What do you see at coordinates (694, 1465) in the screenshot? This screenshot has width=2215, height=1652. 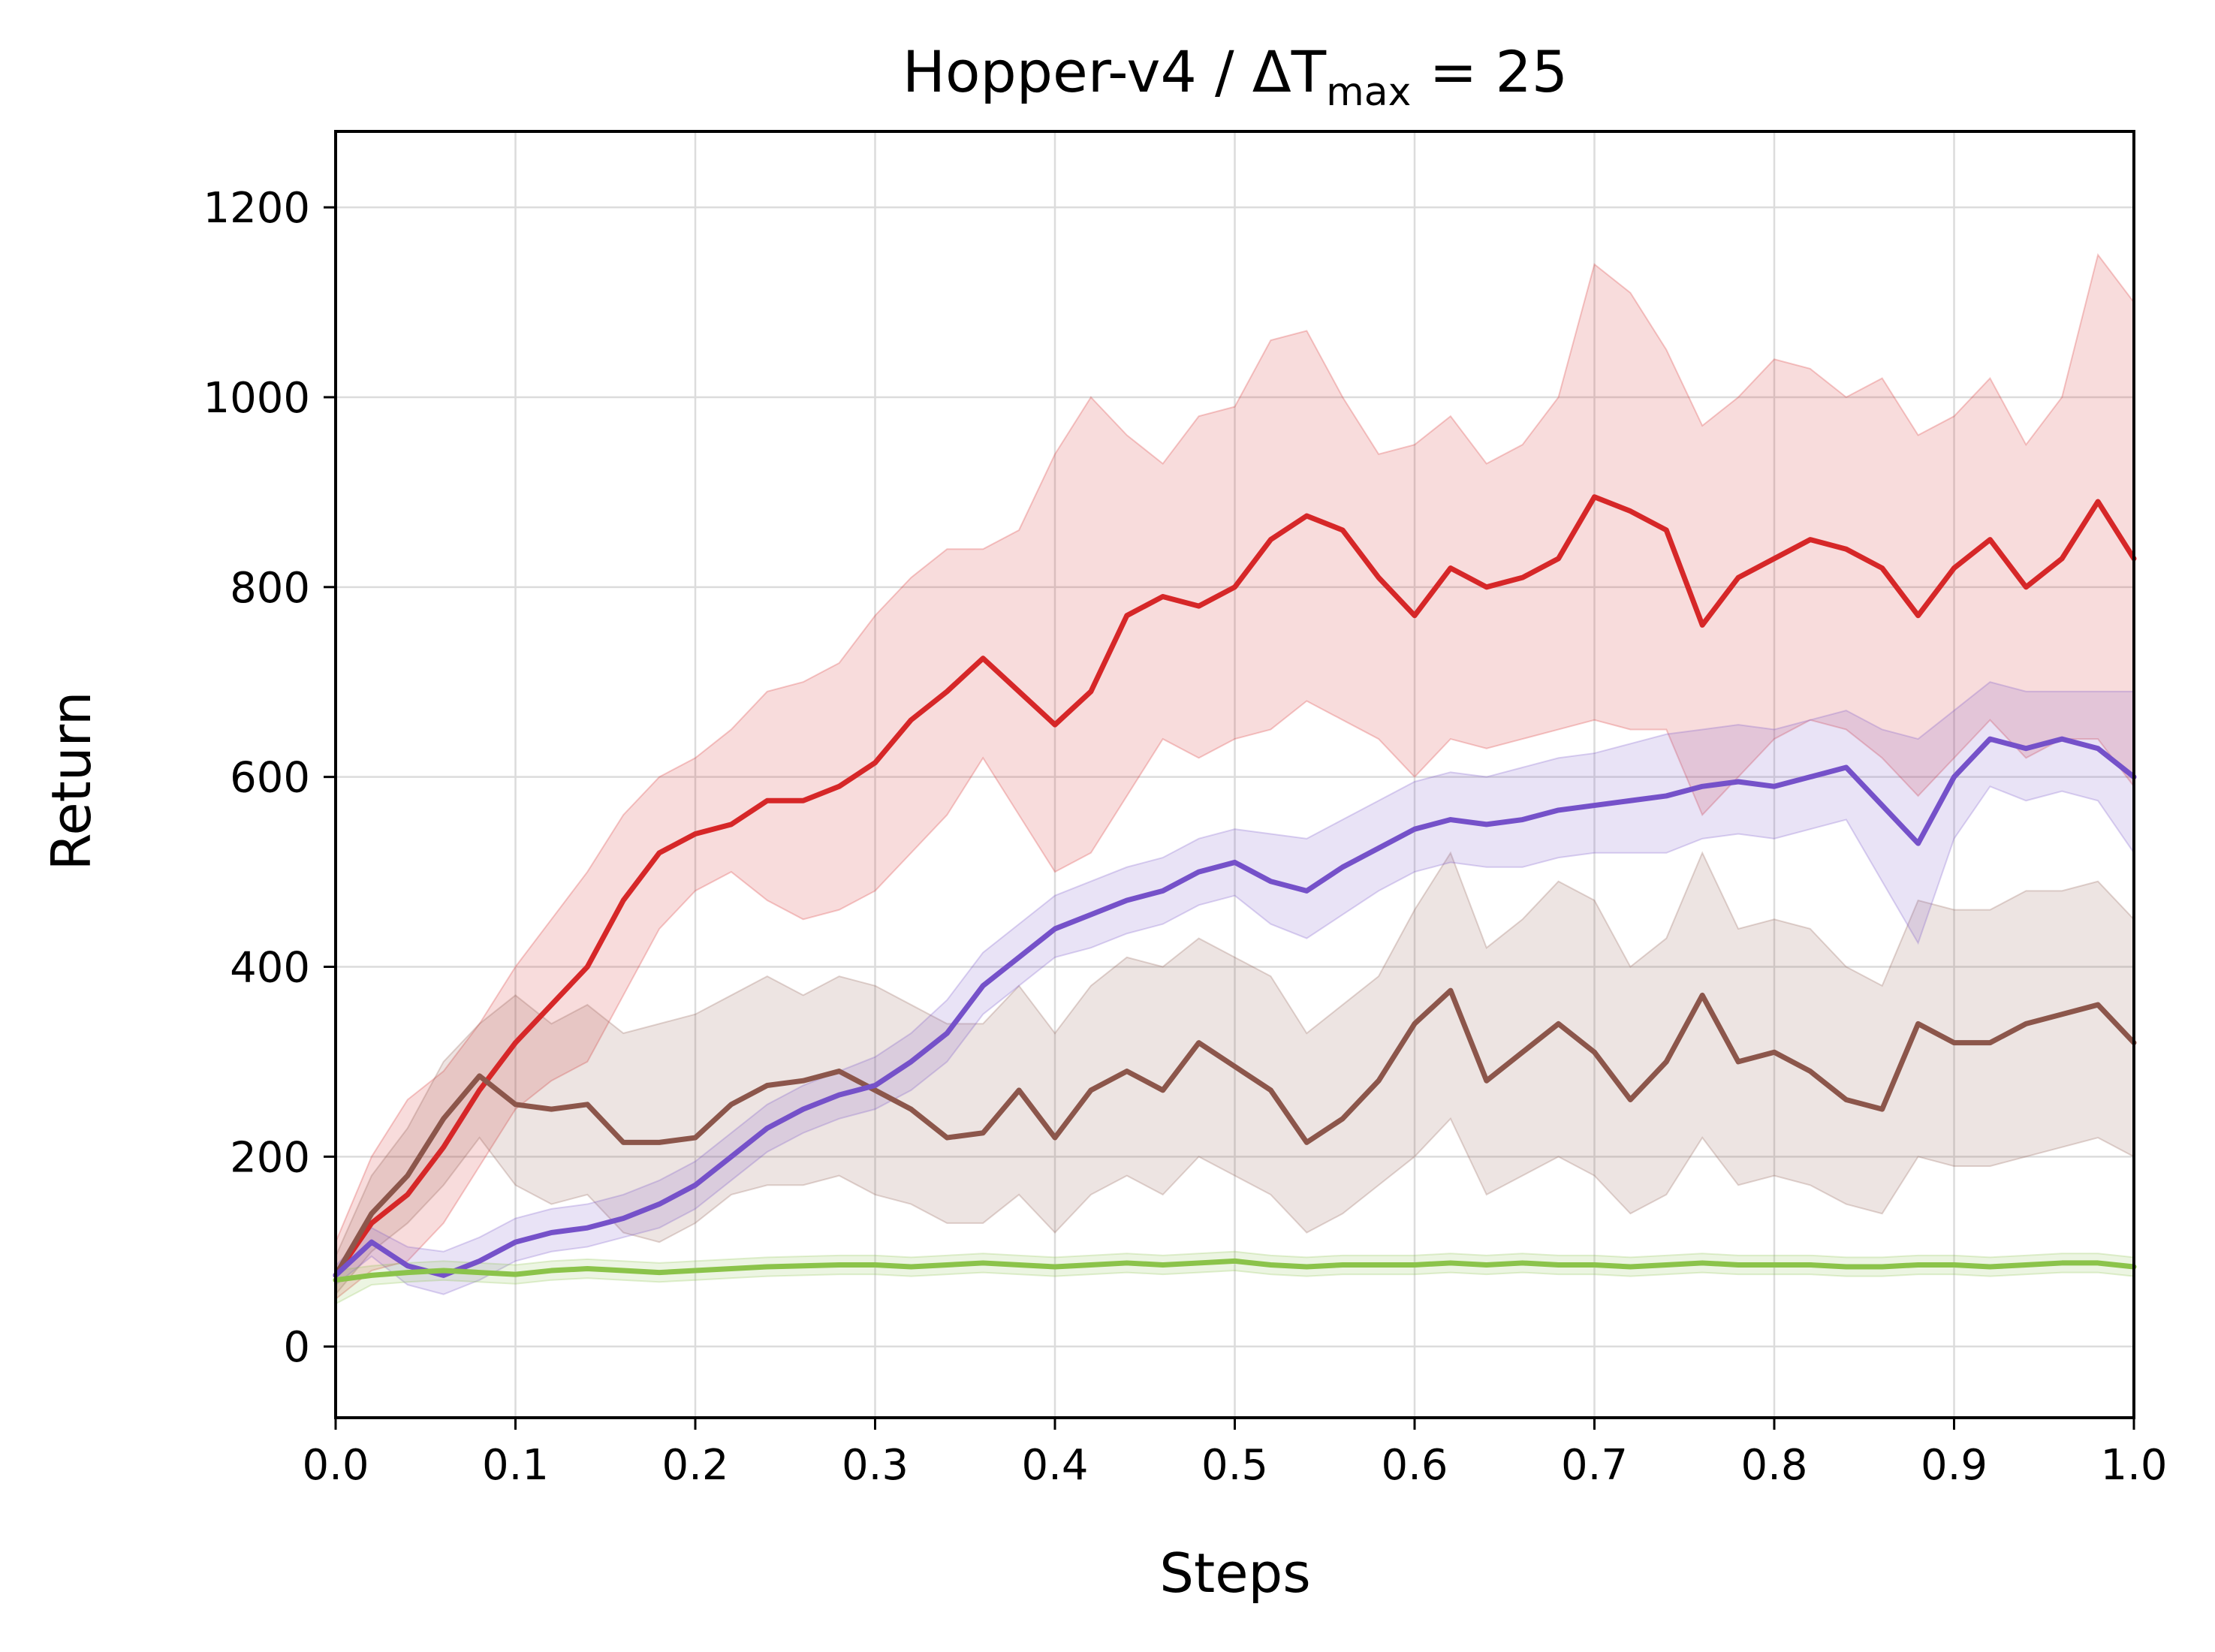 I see `x-tick-label-2: 0.2` at bounding box center [694, 1465].